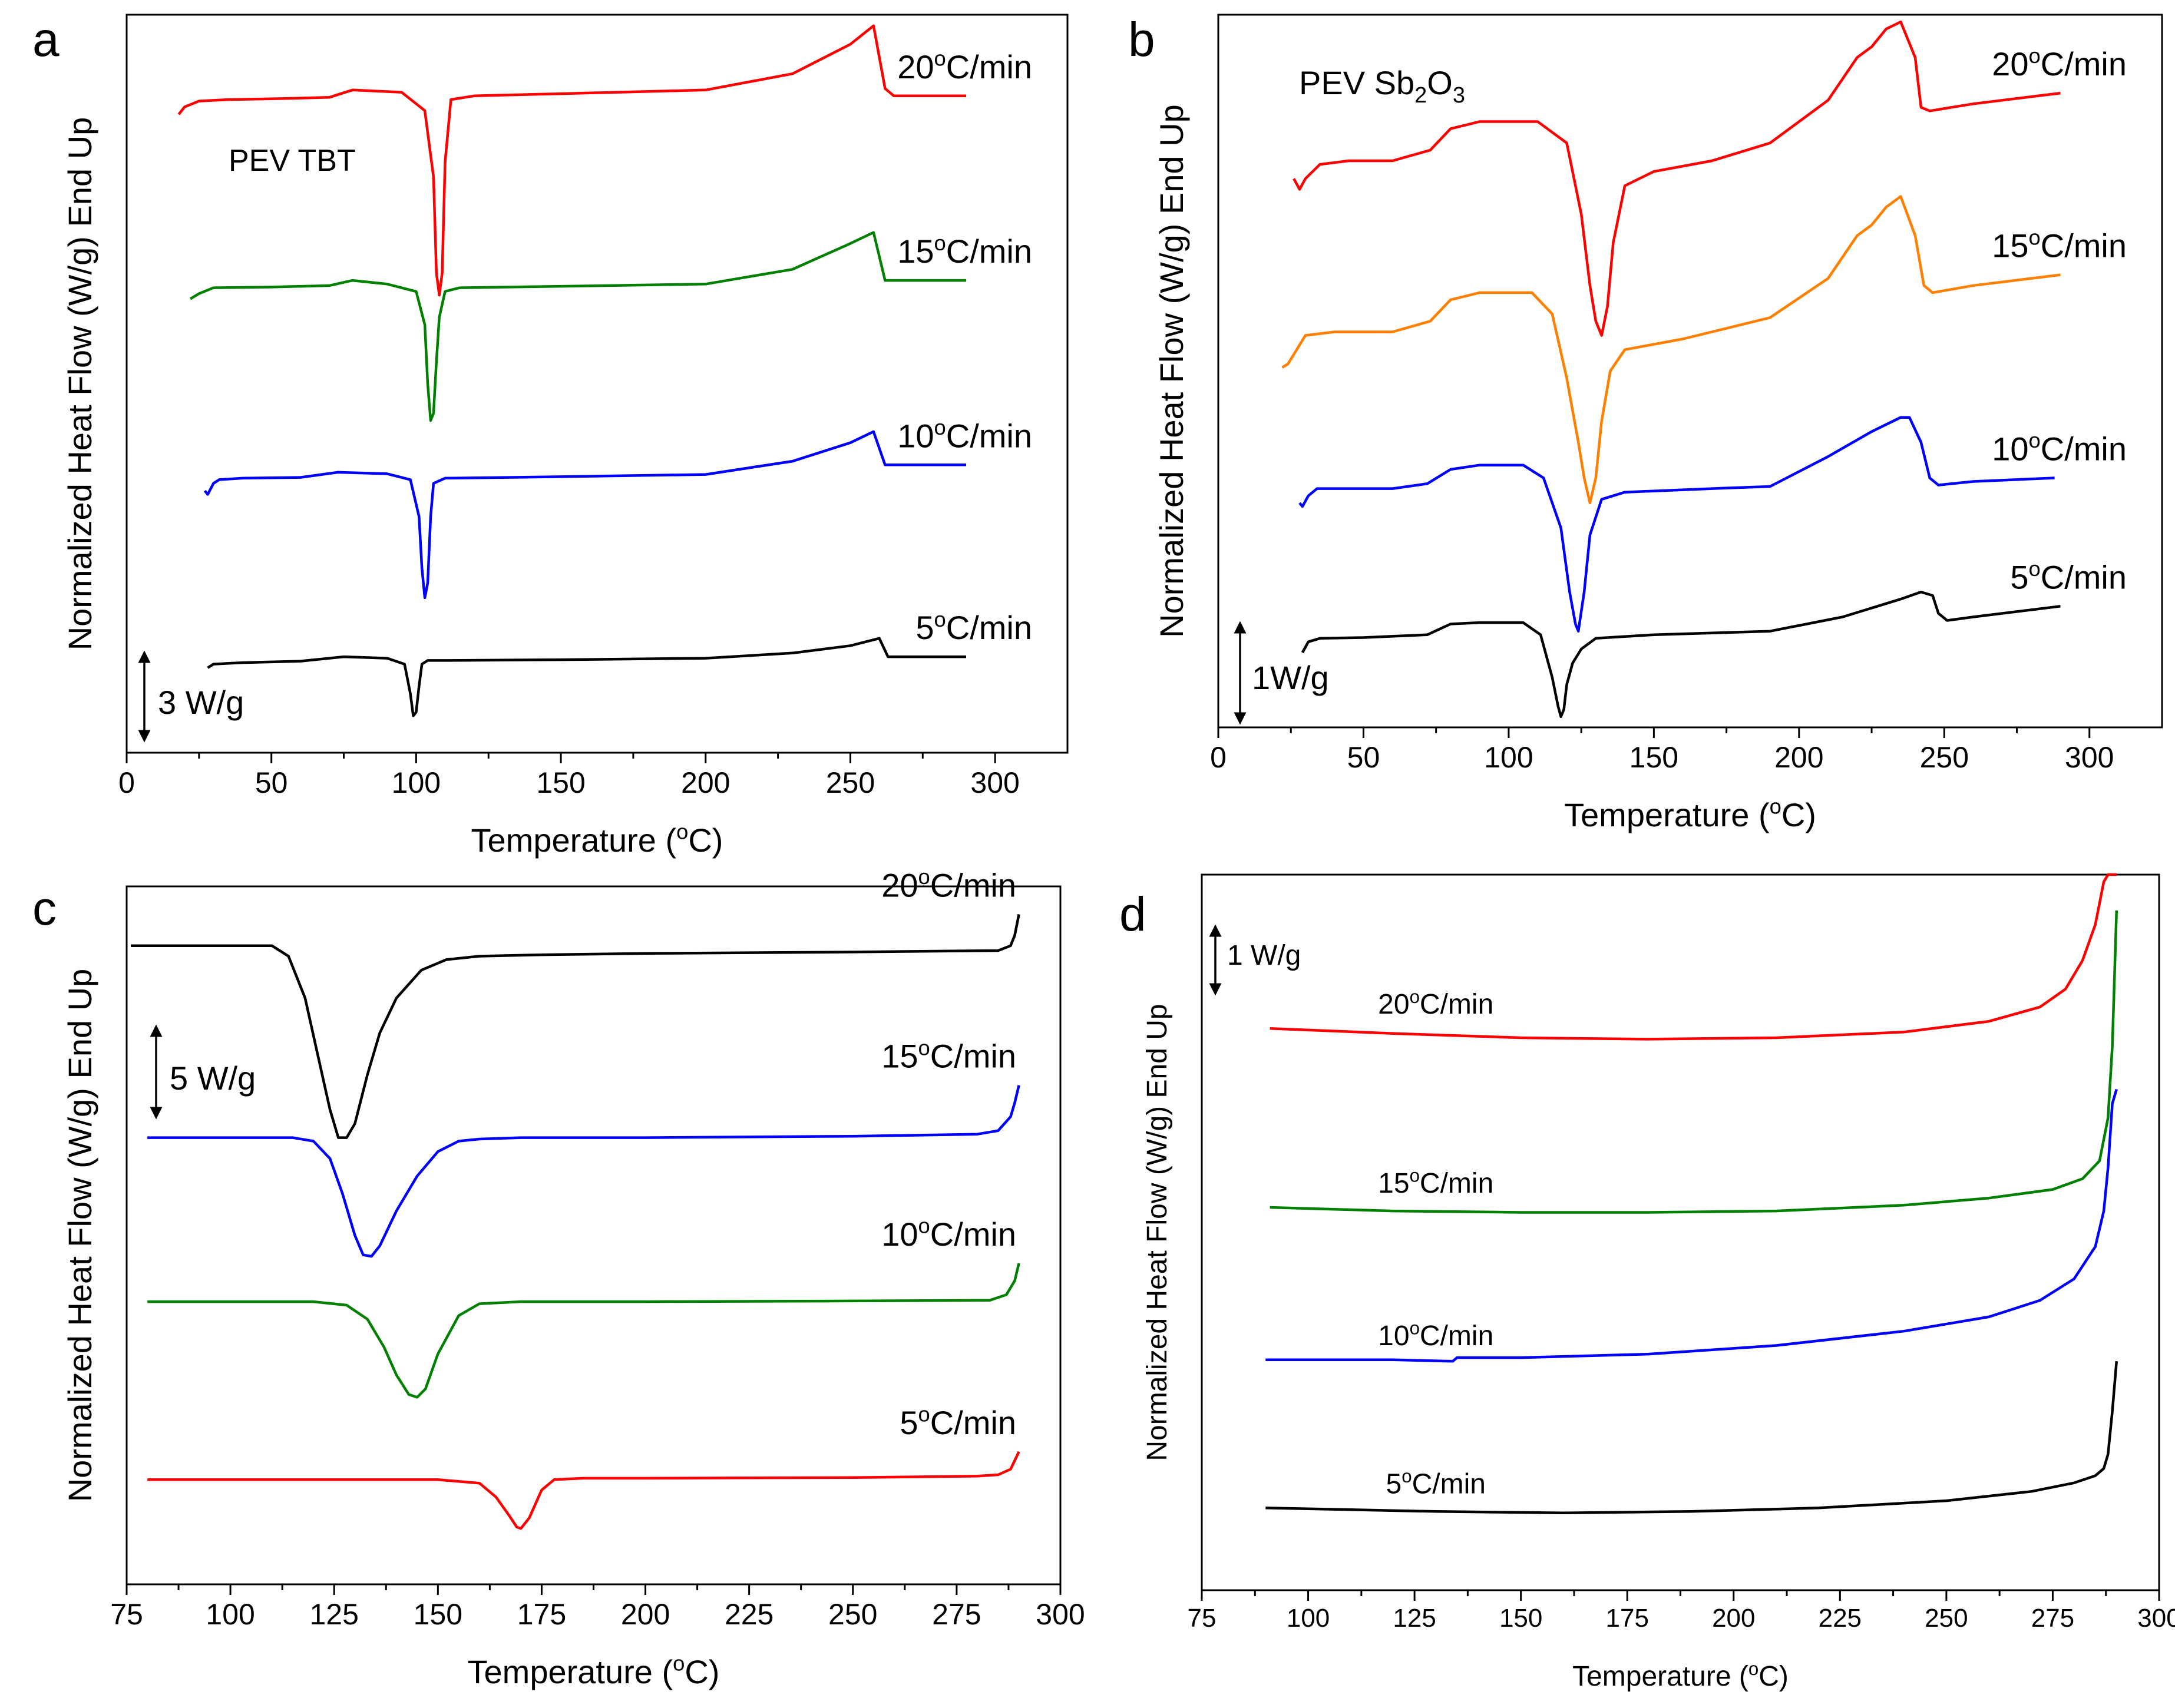  I want to click on scale-bar-label: 3 W/g, so click(201, 703).